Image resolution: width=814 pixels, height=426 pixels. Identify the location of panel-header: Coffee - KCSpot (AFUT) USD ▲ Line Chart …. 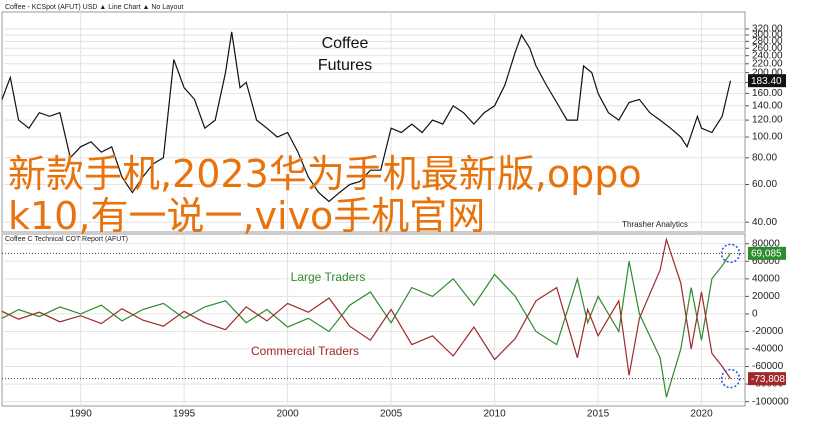
(94, 7).